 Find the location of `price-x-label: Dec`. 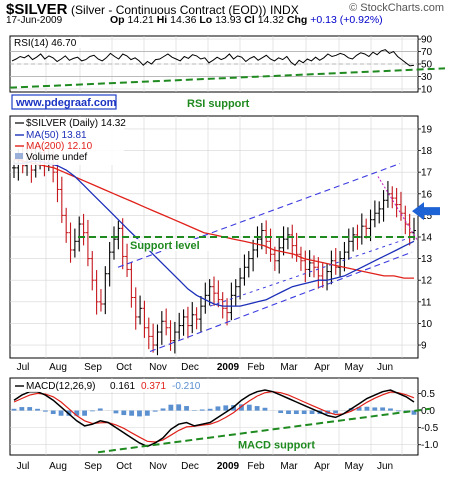

price-x-label: Dec is located at coordinates (190, 367).